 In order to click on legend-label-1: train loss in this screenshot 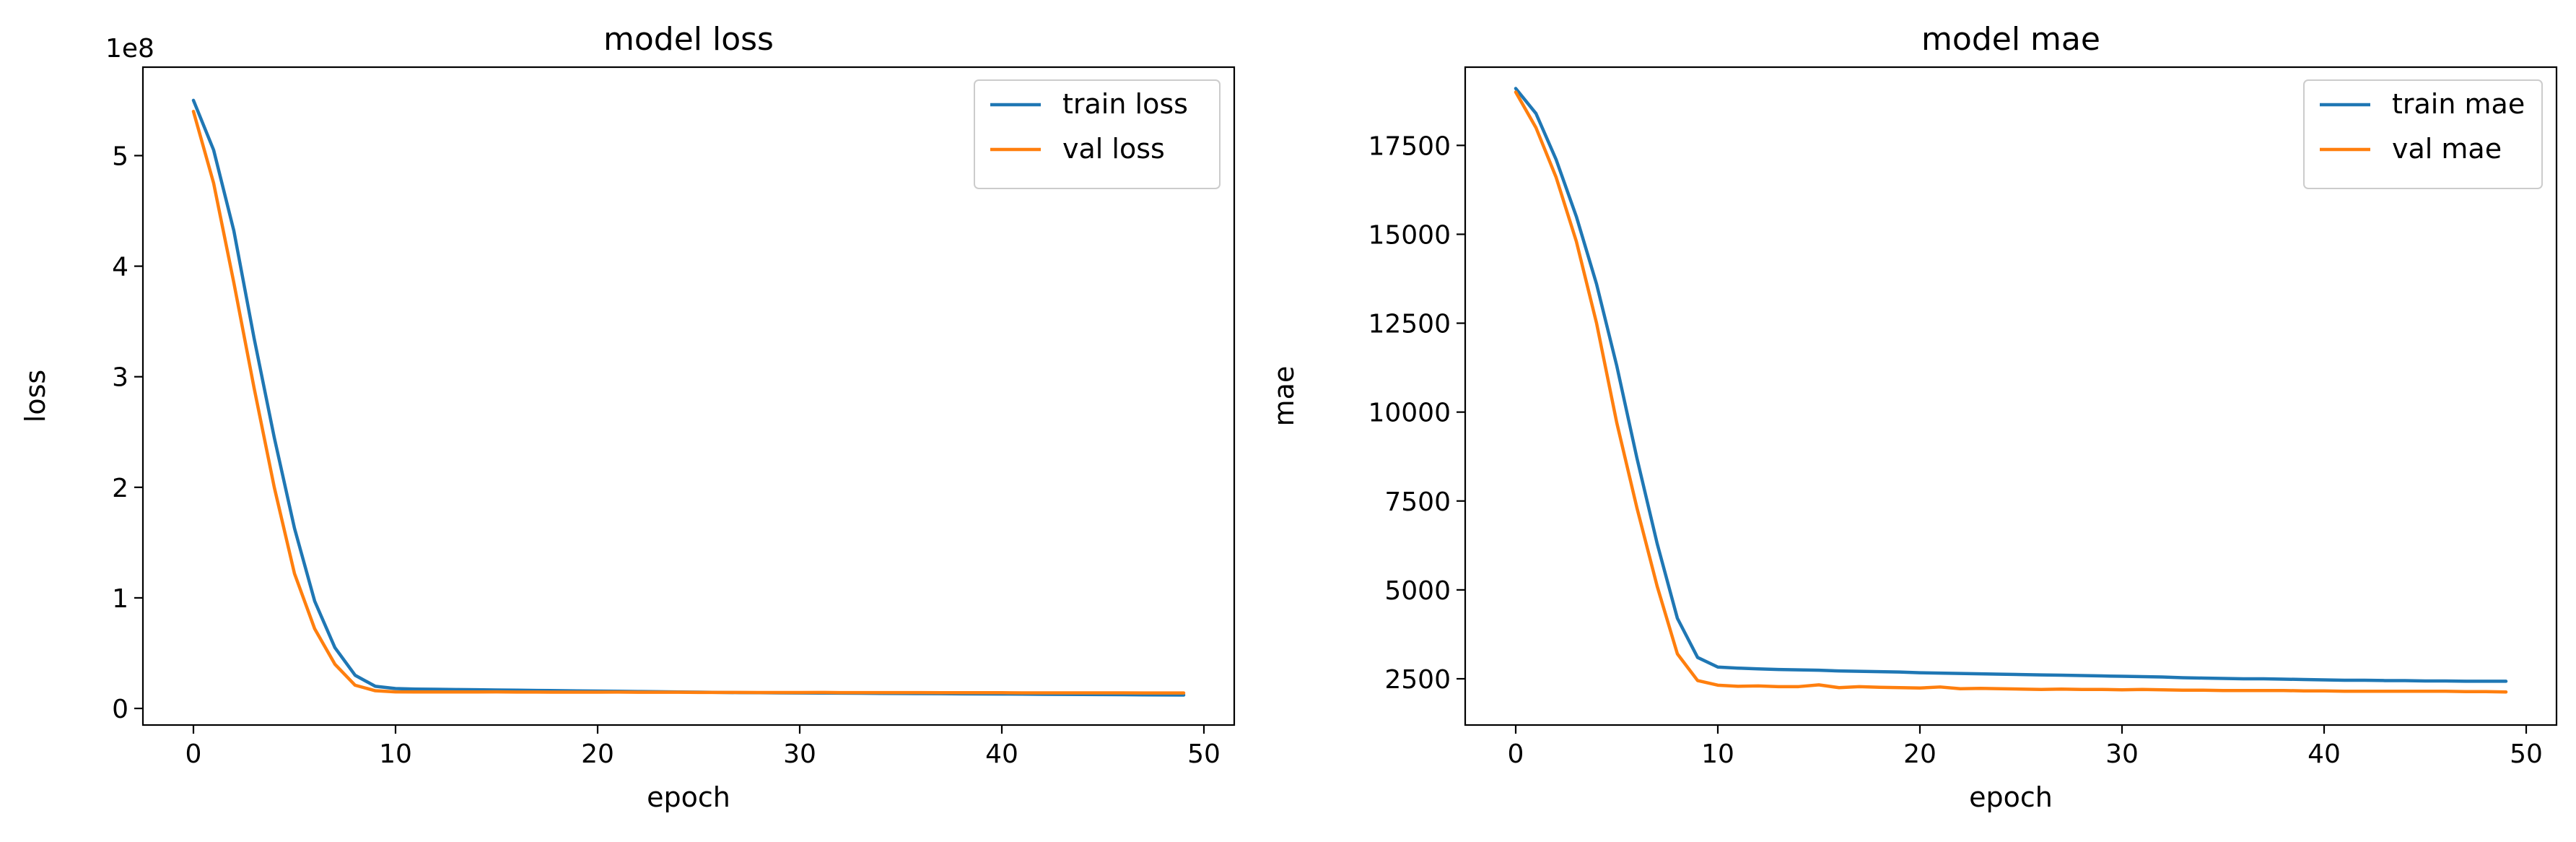, I will do `click(1125, 104)`.